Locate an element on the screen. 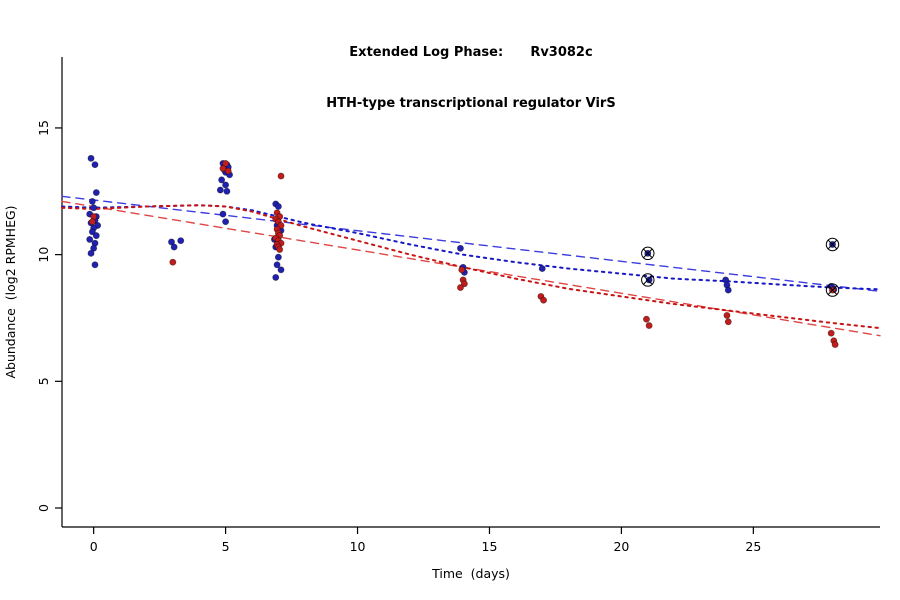 This screenshot has height=600, width=900. y-tick-label: 15 is located at coordinates (43, 128).